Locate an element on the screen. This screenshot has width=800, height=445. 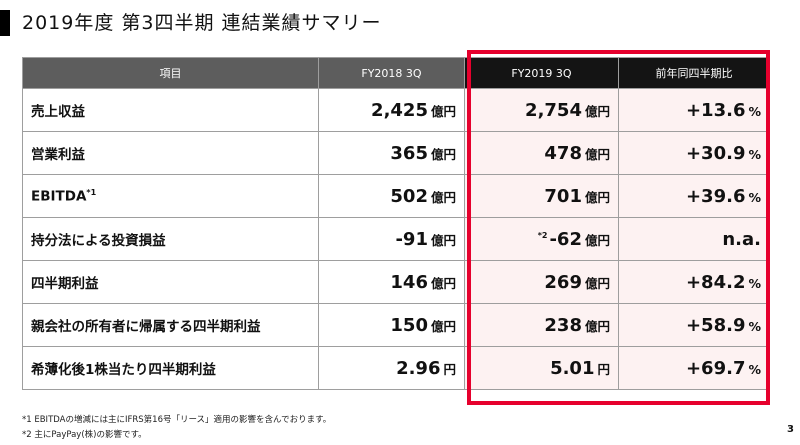
yoy-number: +13.6 is located at coordinates (715, 110).